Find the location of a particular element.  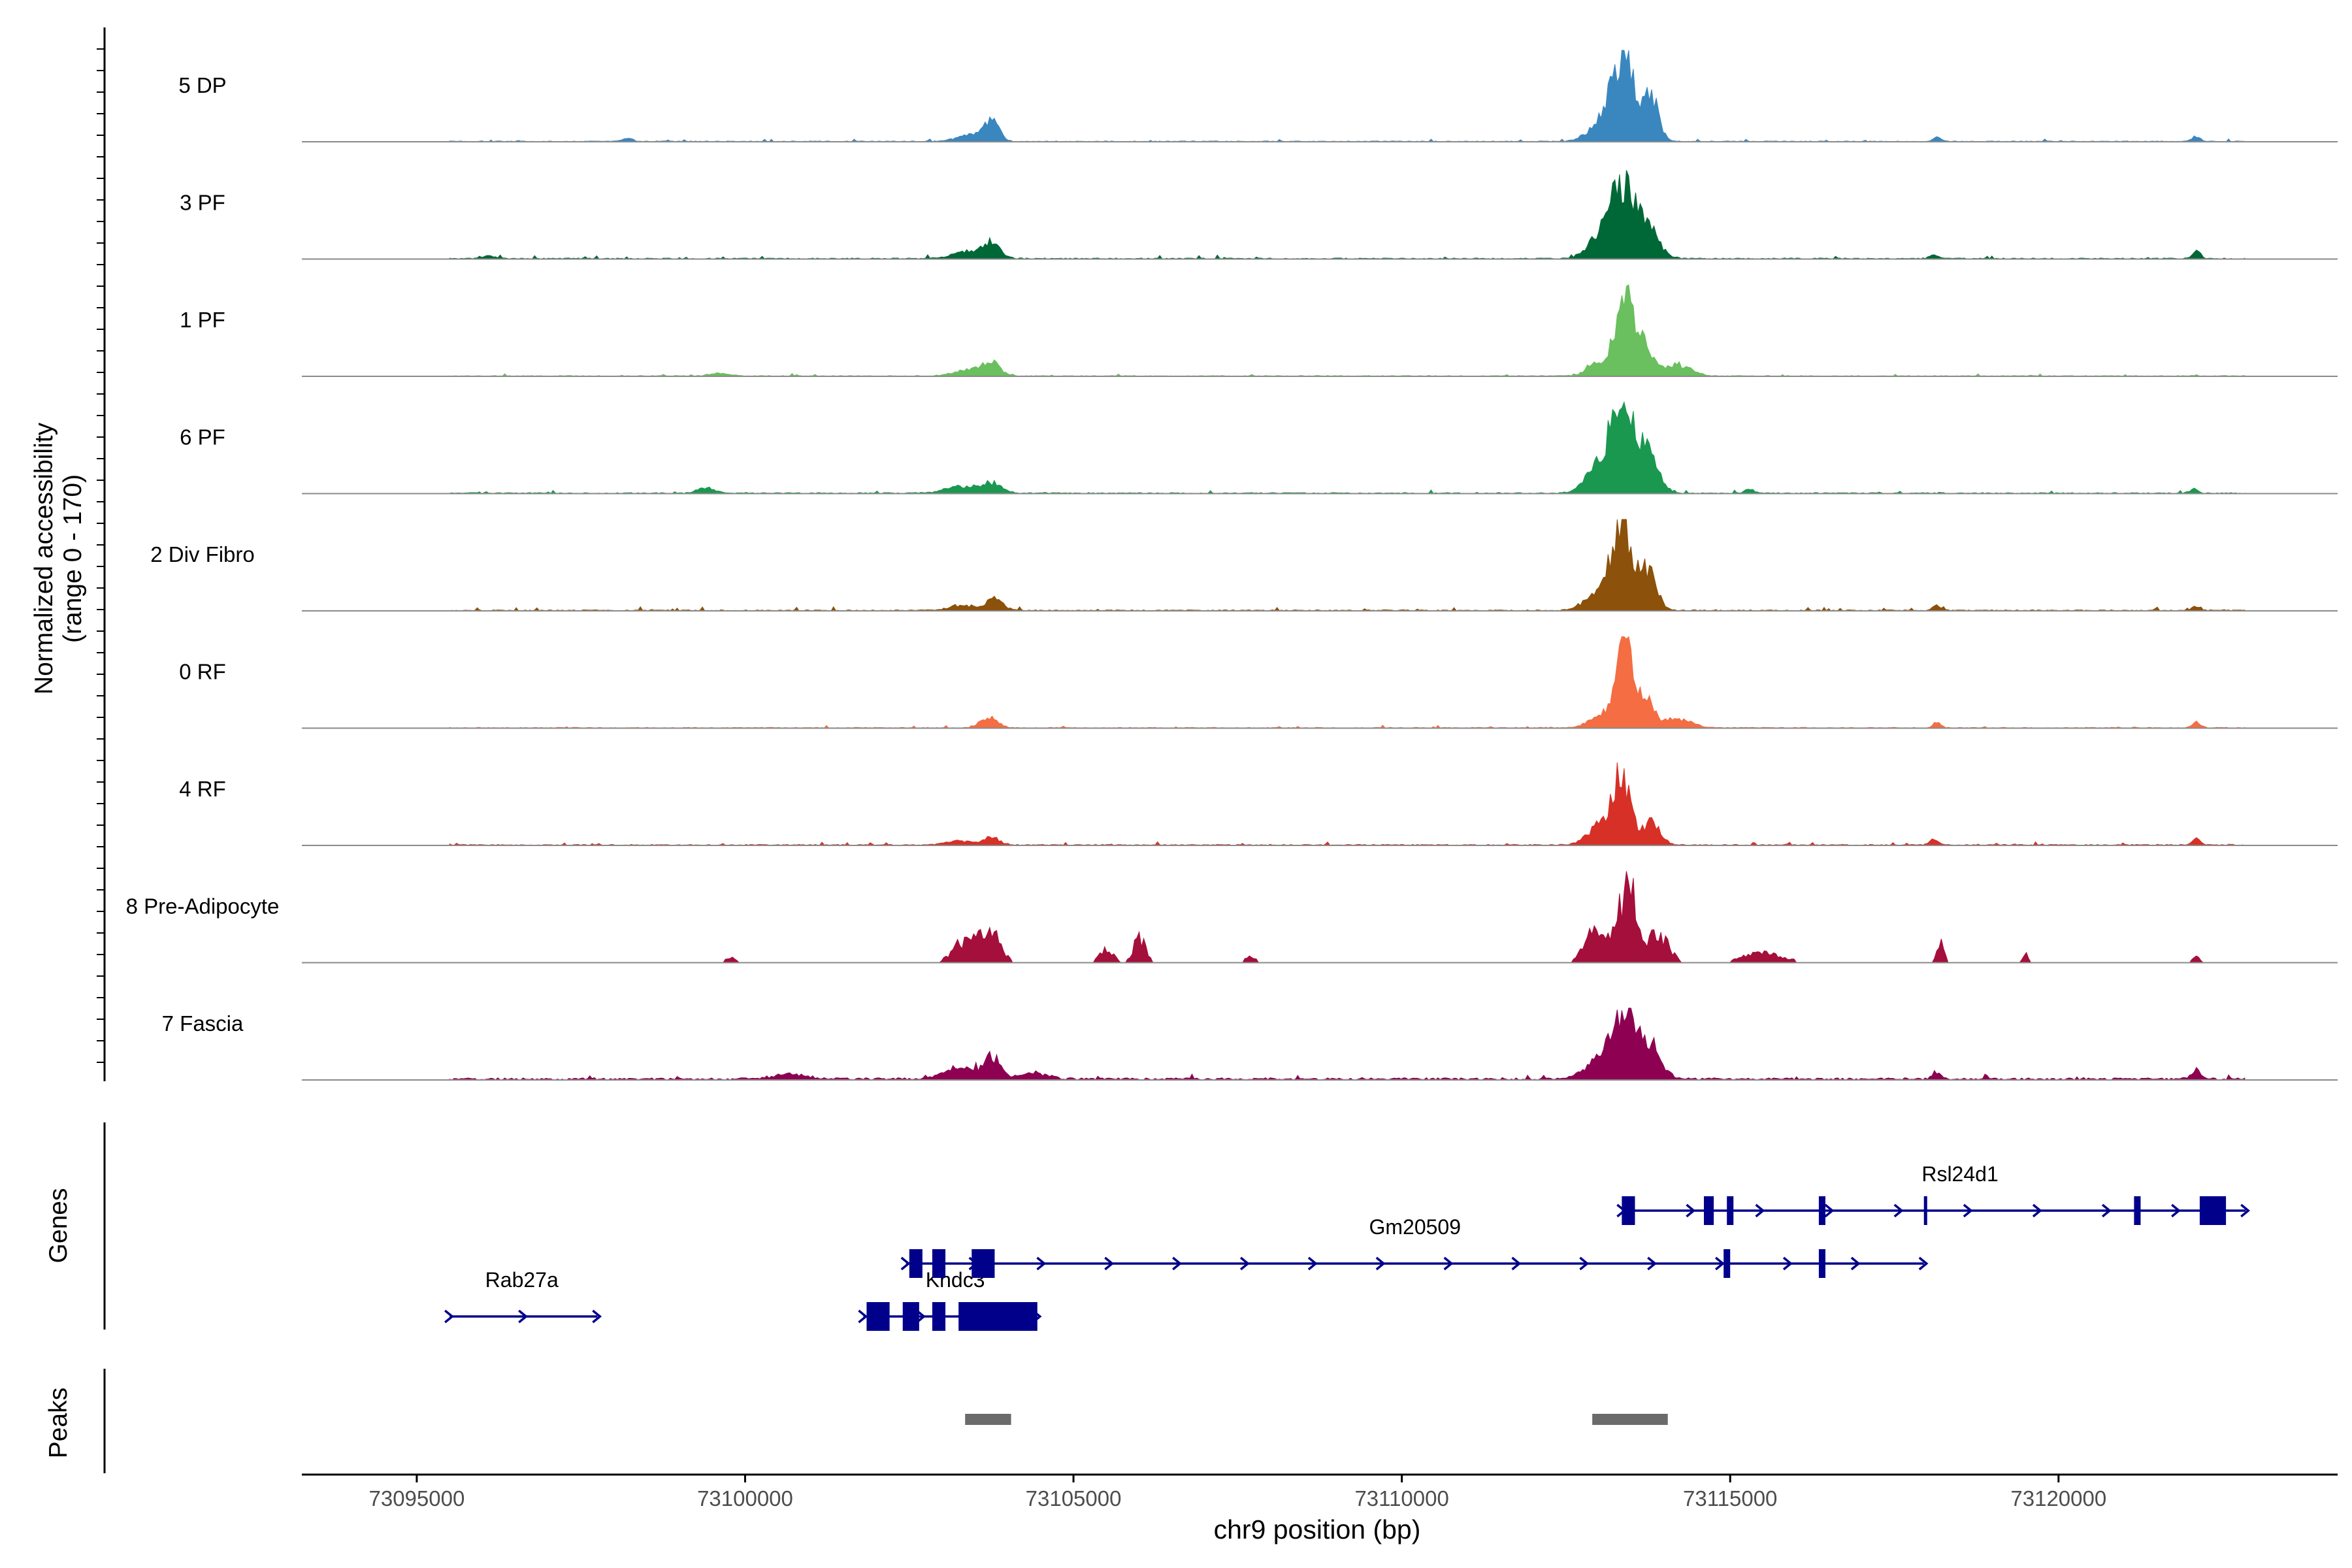

track-label: 2 Div Fibro is located at coordinates (202, 554).